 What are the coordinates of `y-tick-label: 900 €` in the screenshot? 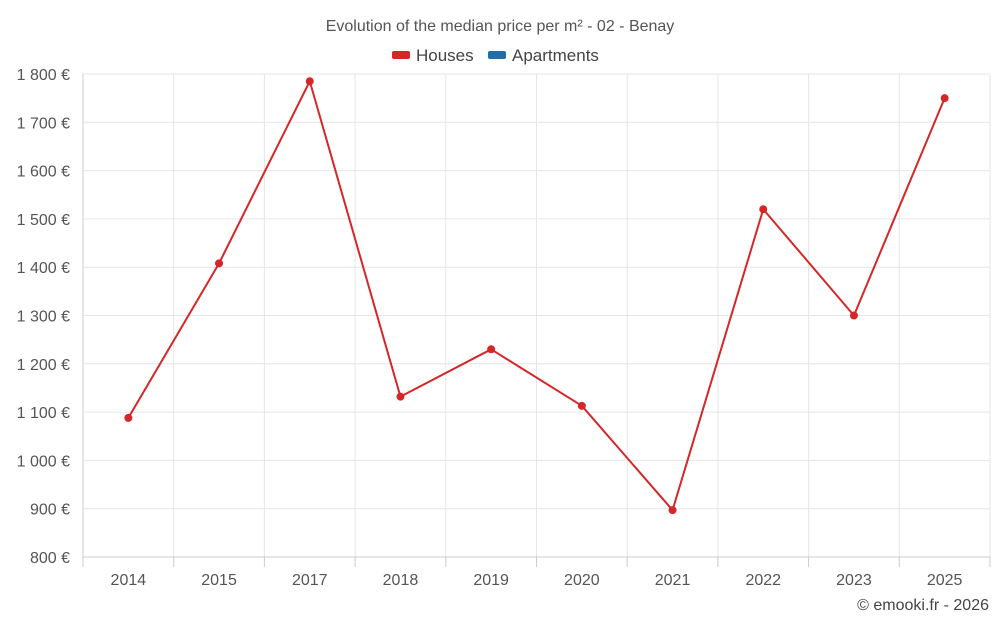 It's located at (50, 510).